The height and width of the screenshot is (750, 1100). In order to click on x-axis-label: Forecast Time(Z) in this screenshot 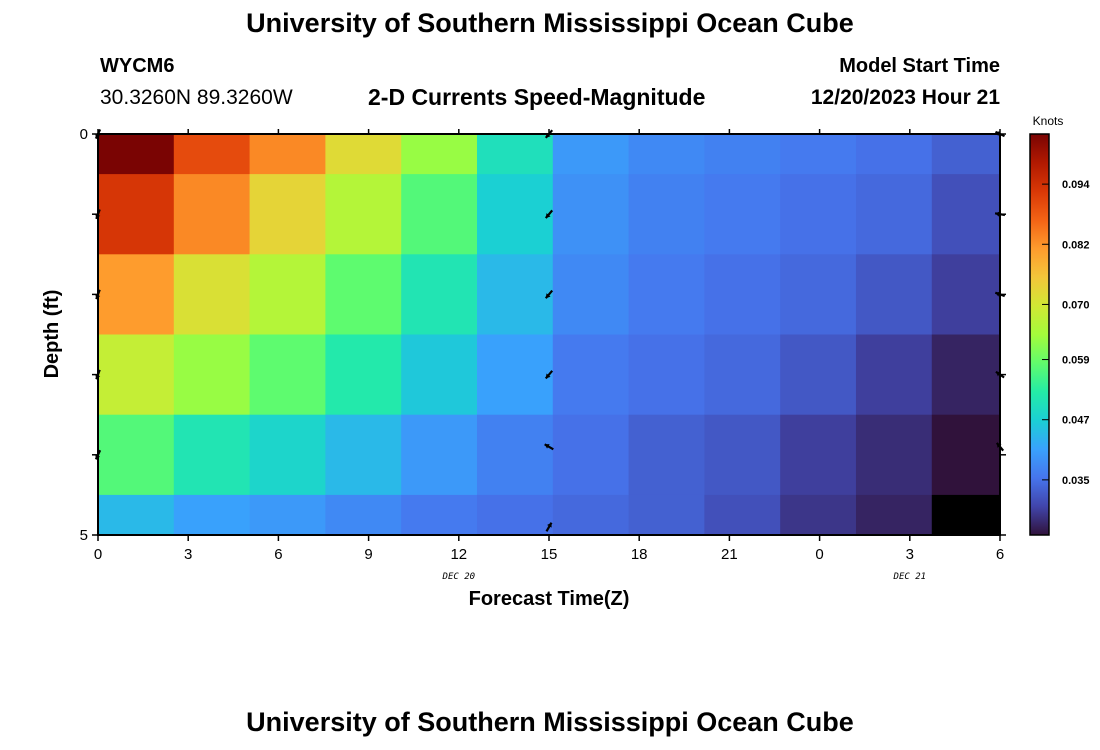, I will do `click(549, 599)`.